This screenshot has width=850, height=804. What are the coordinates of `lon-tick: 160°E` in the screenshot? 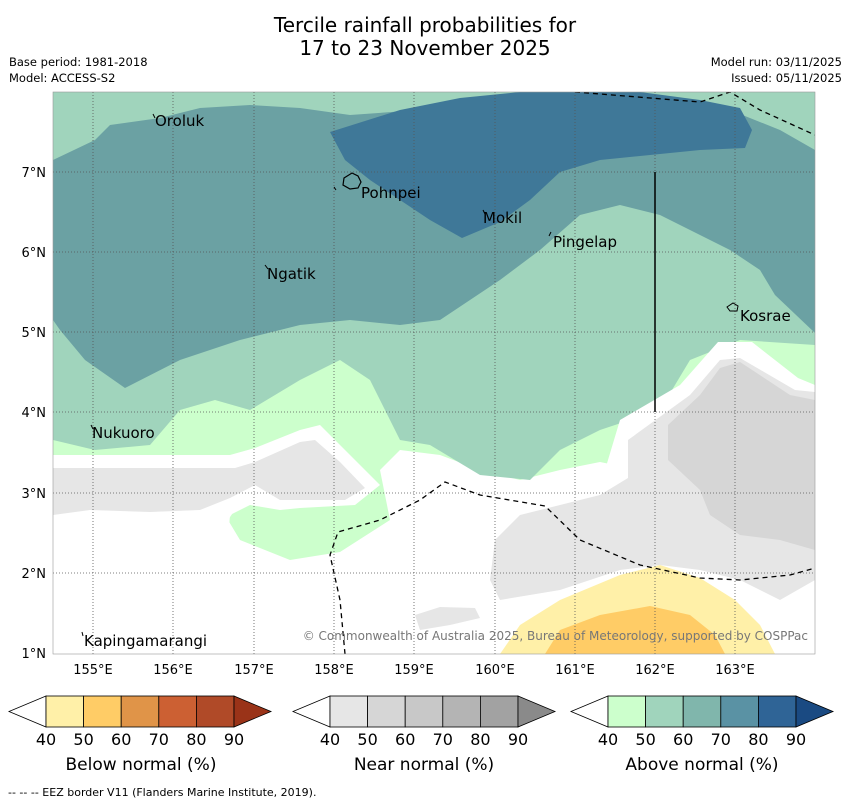 It's located at (495, 670).